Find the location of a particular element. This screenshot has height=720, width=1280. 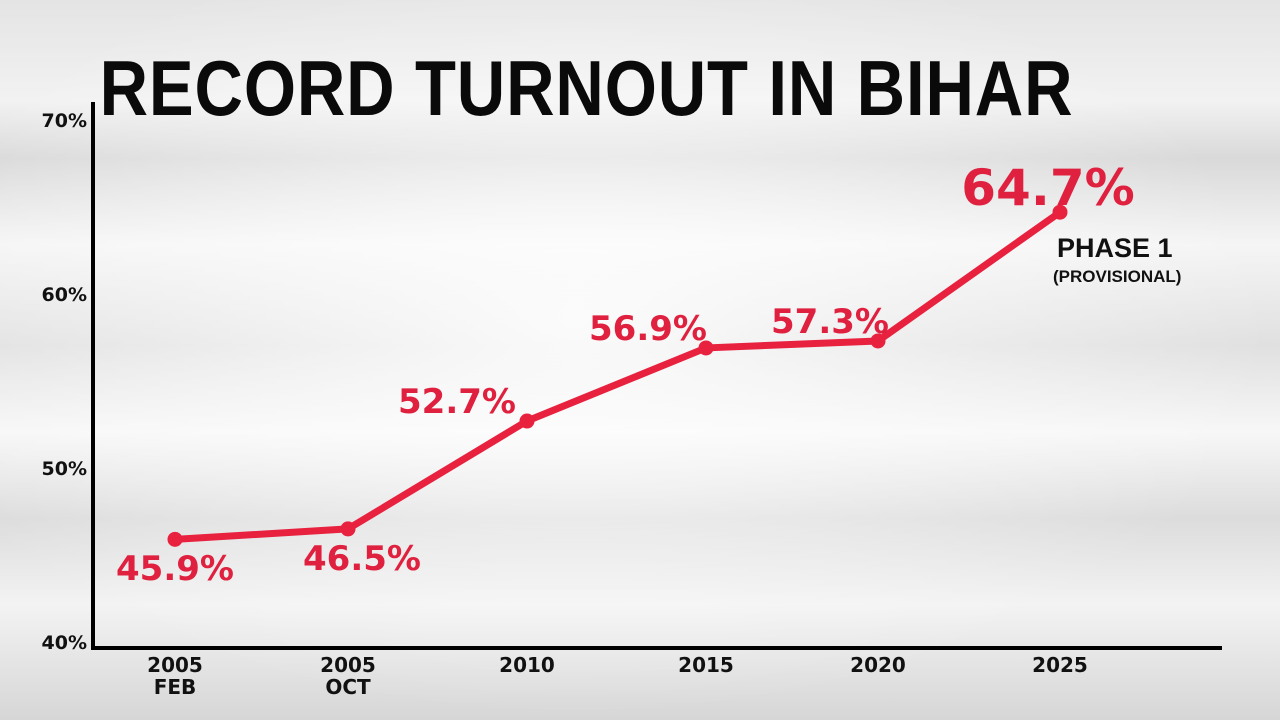

y-tick-label: 40% is located at coordinates (64, 643).